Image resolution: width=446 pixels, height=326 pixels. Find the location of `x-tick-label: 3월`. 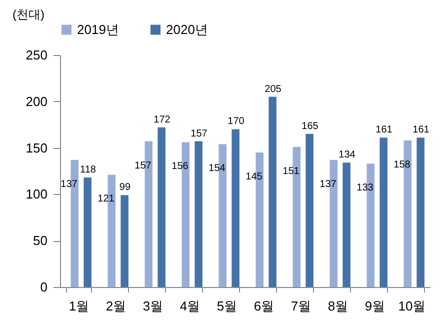

x-tick-label: 3월 is located at coordinates (153, 306).